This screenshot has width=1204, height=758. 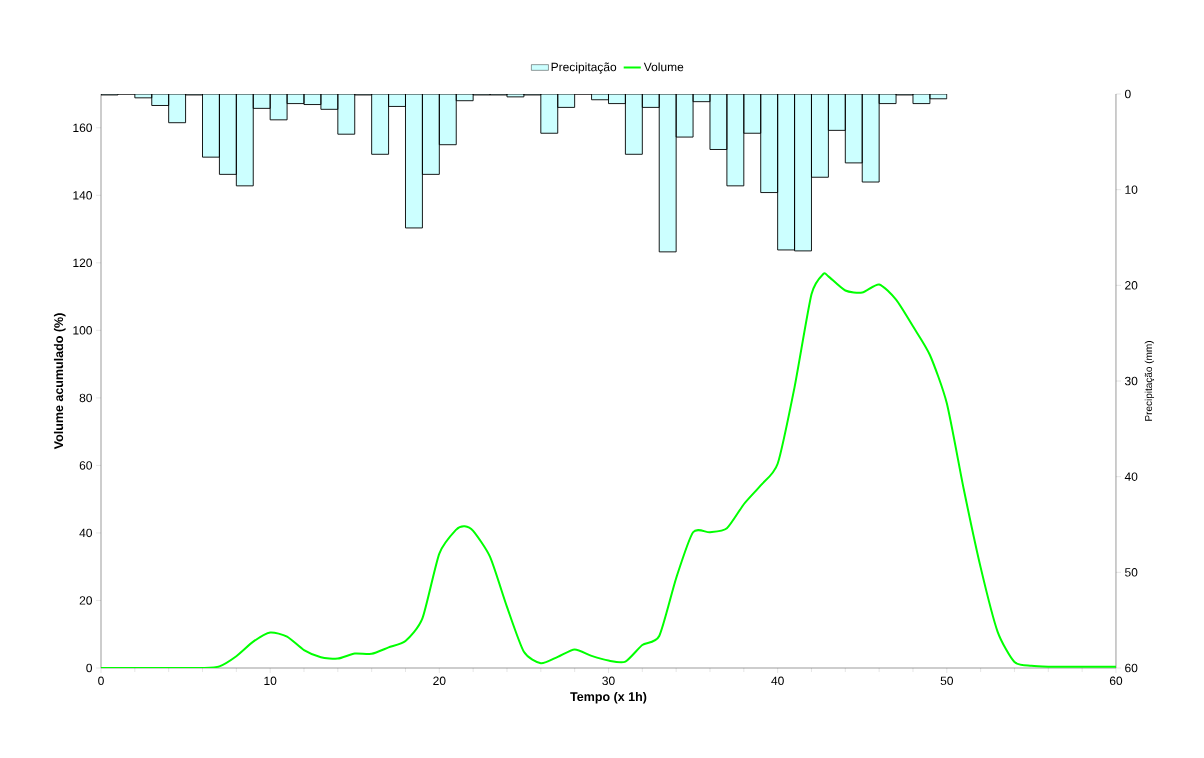 I want to click on legend-label: Volume, so click(x=663, y=67).